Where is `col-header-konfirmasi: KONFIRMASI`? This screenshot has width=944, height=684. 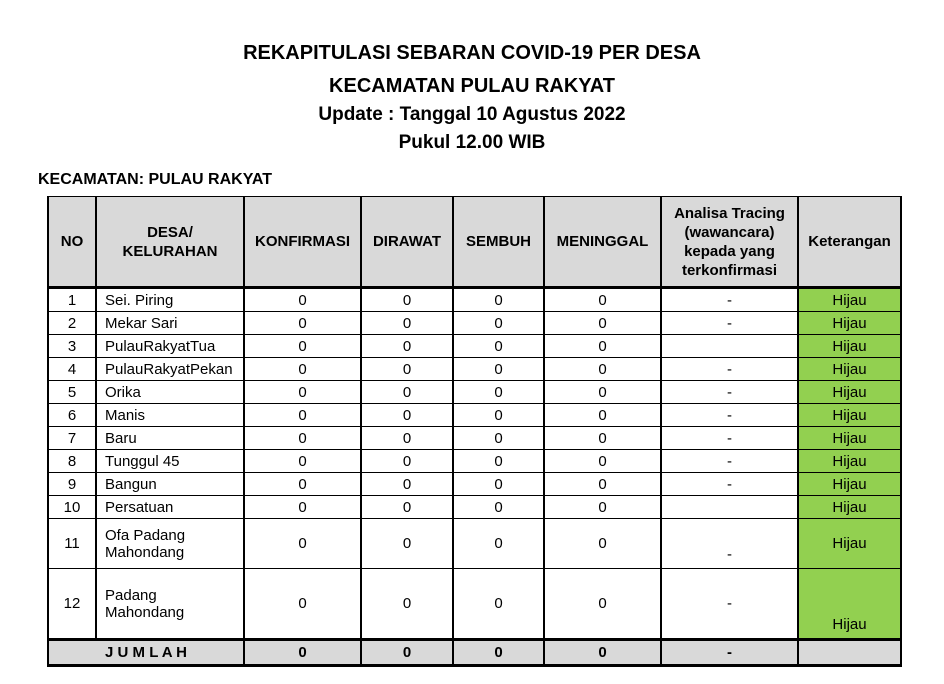
col-header-konfirmasi: KONFIRMASI is located at coordinates (302, 242).